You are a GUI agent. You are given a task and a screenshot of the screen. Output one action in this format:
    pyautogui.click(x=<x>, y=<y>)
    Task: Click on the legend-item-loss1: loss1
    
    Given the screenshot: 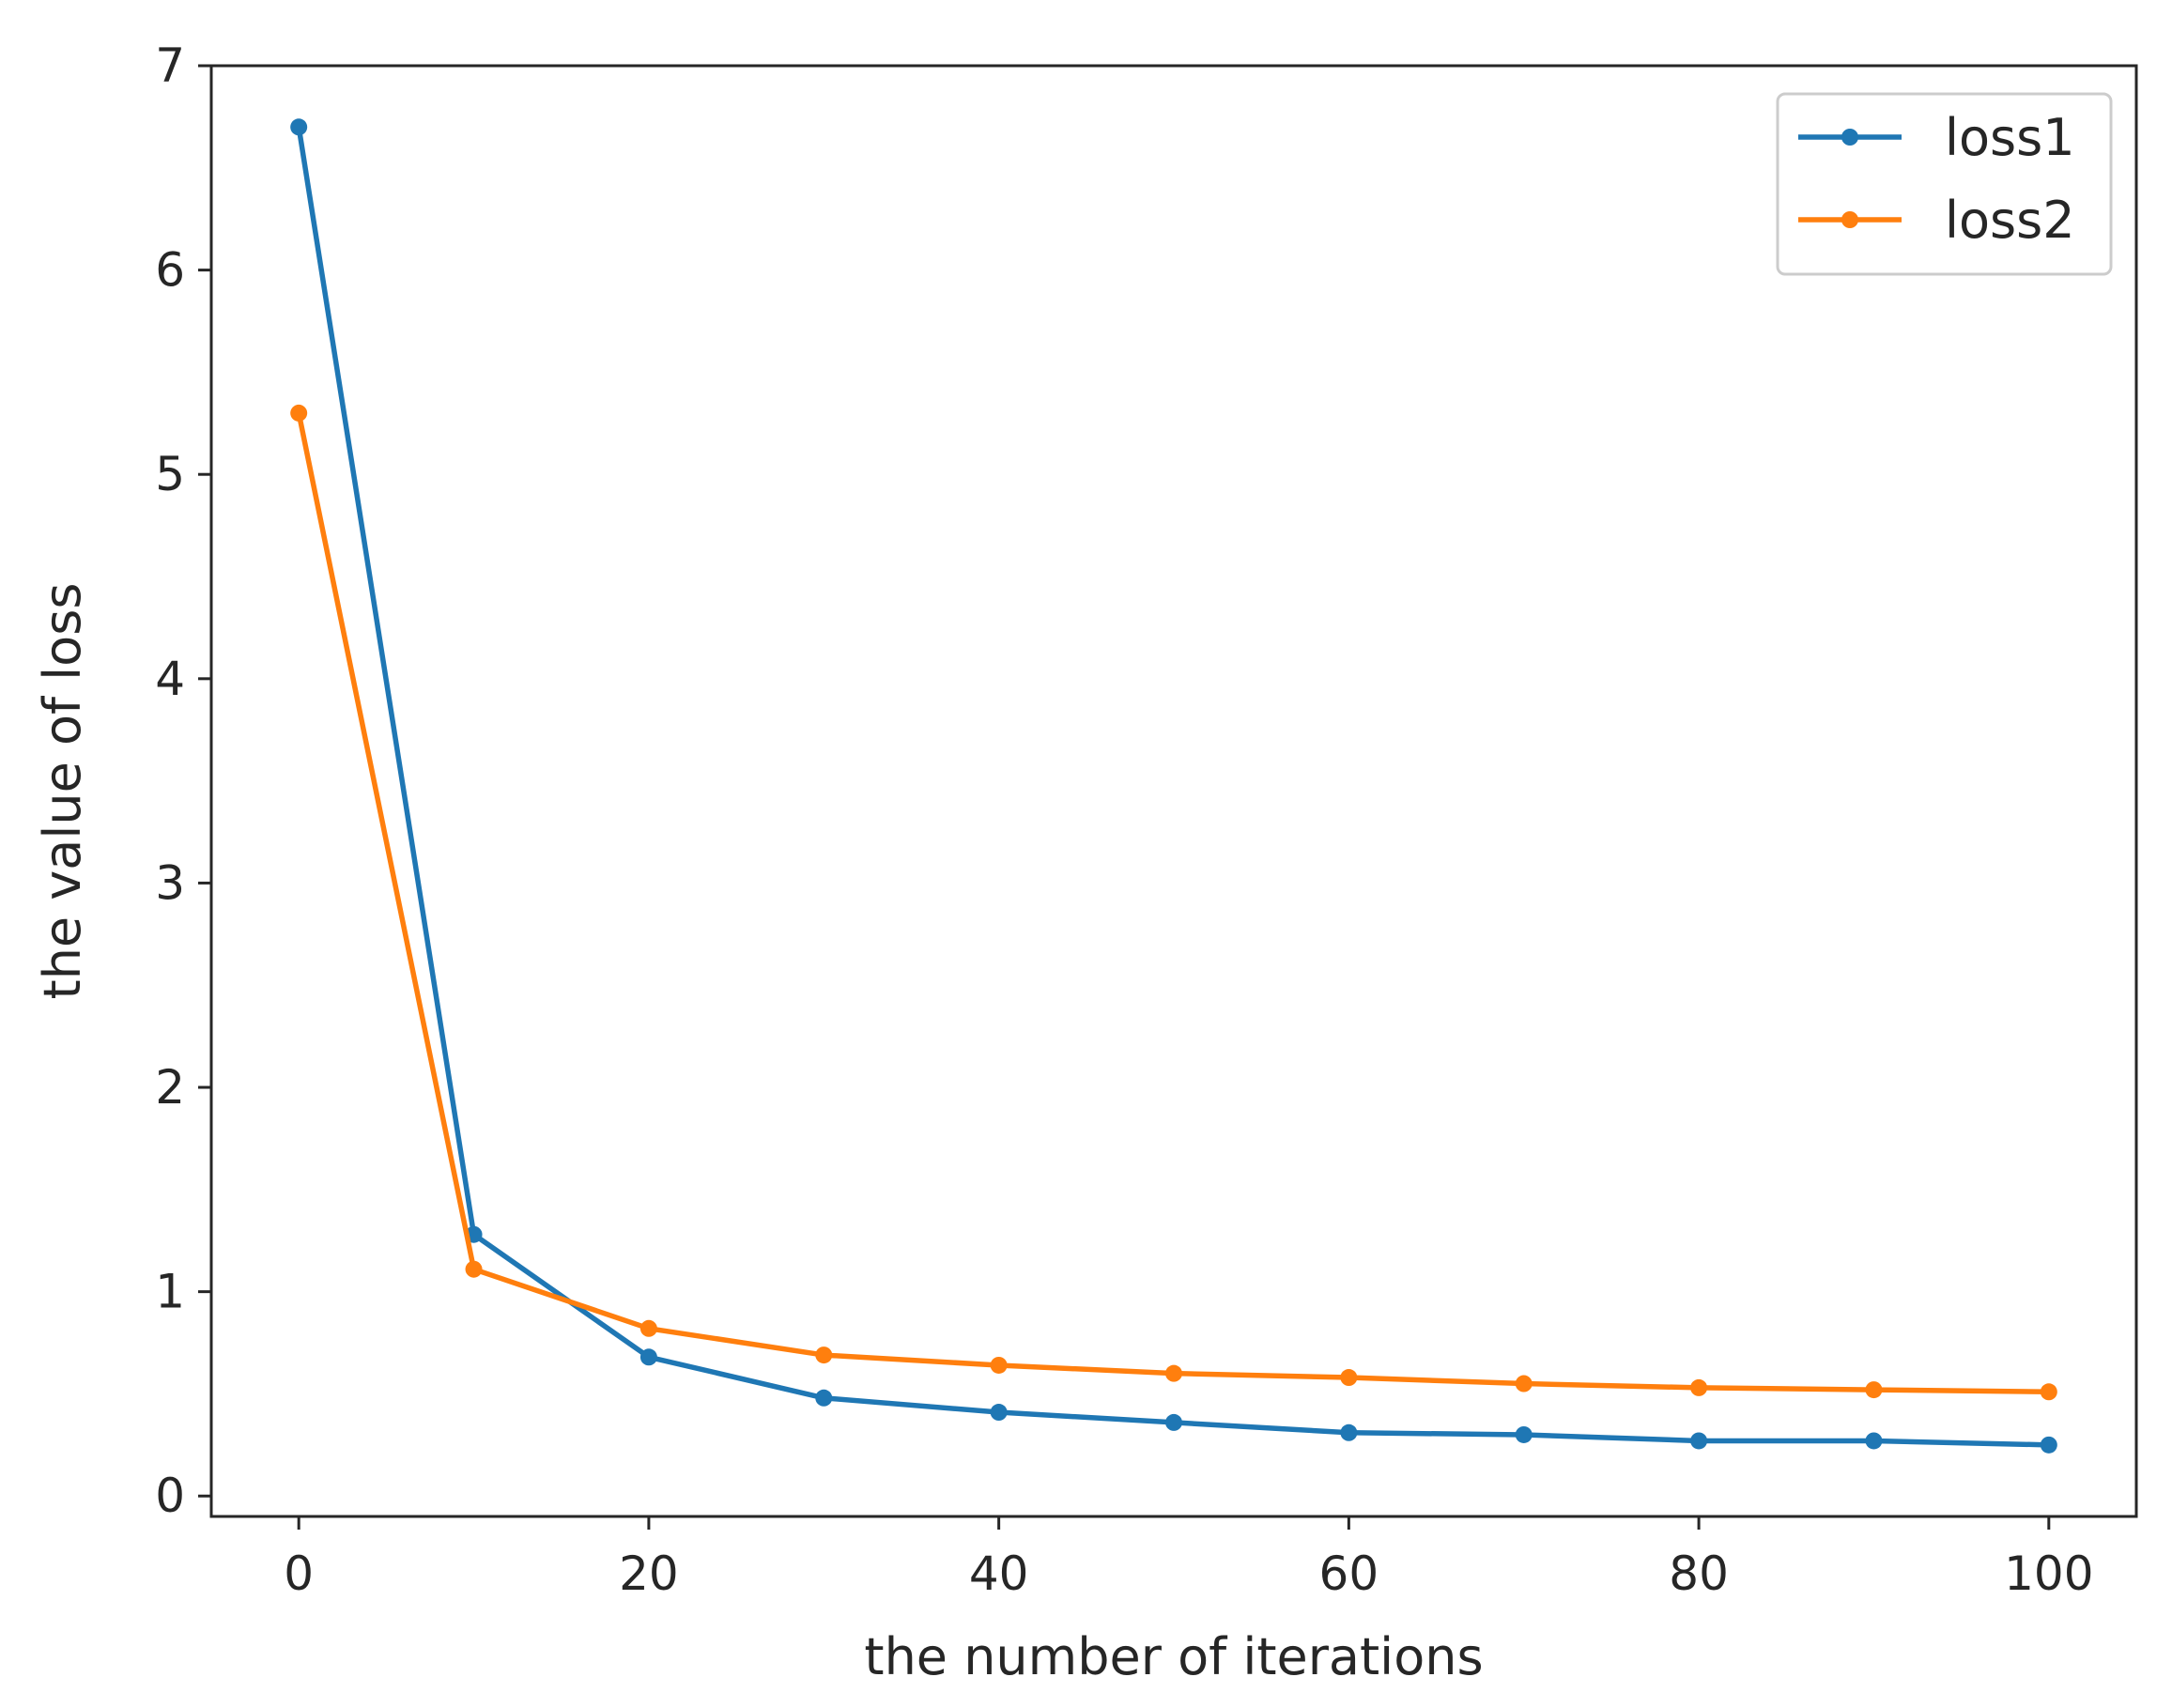 What is the action you would take?
    pyautogui.click(x=1936, y=137)
    